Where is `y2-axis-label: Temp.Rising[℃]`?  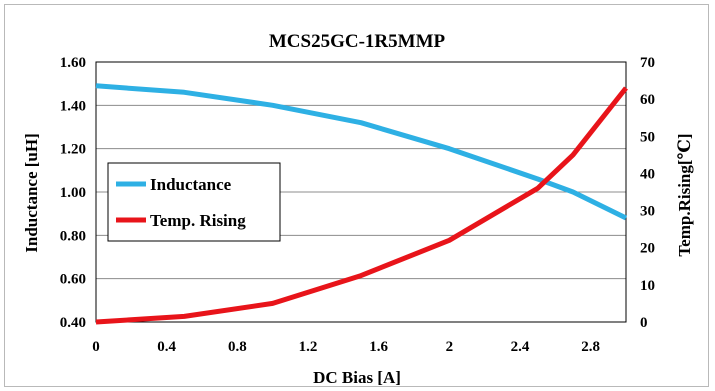 y2-axis-label: Temp.Rising[℃] is located at coordinates (684, 194).